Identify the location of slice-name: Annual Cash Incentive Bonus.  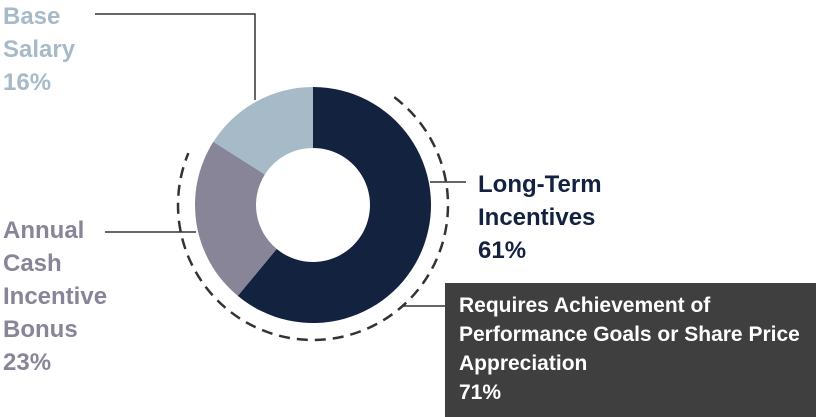
(55, 280).